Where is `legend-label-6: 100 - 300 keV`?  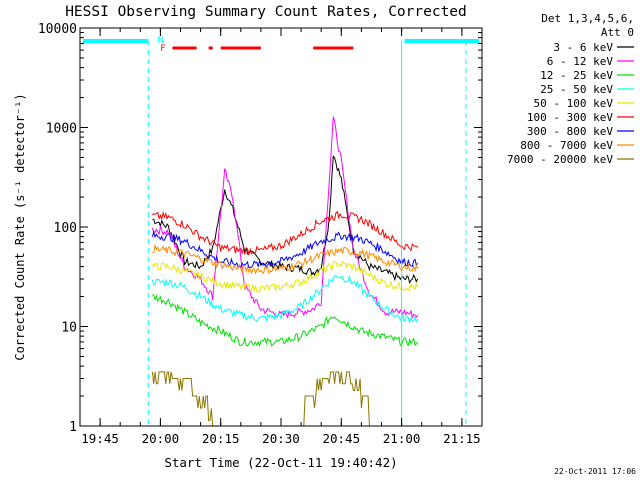
legend-label-6: 100 - 300 keV is located at coordinates (570, 117).